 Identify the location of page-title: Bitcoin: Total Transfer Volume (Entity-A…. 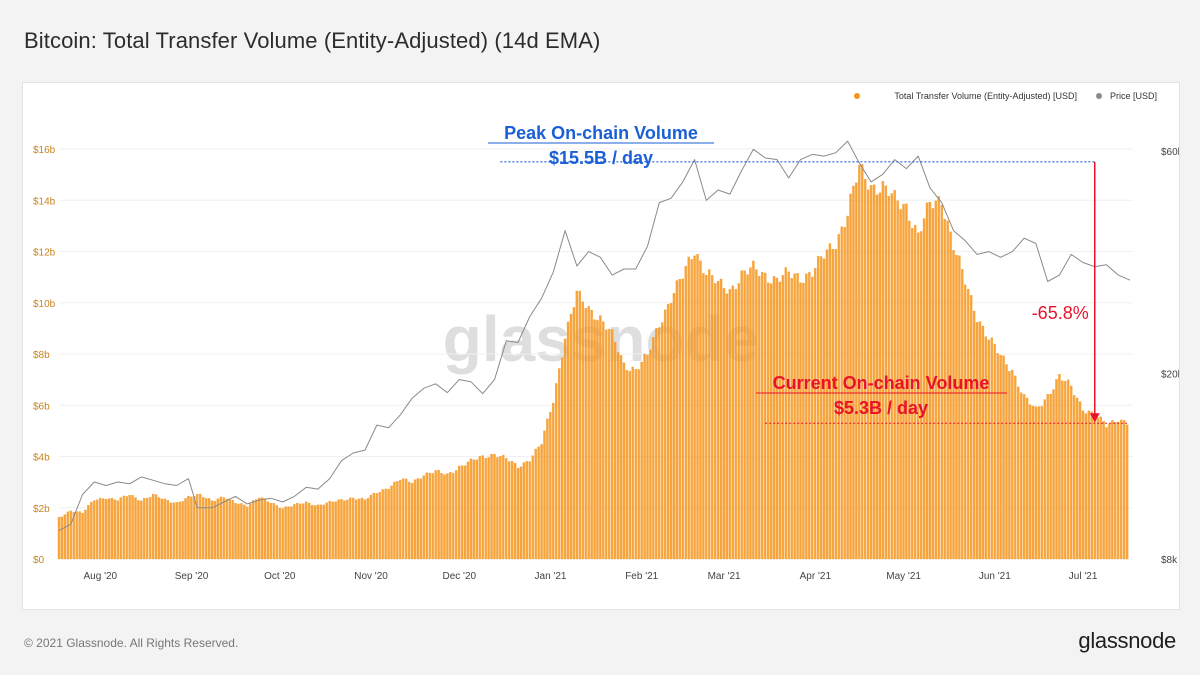
(312, 40).